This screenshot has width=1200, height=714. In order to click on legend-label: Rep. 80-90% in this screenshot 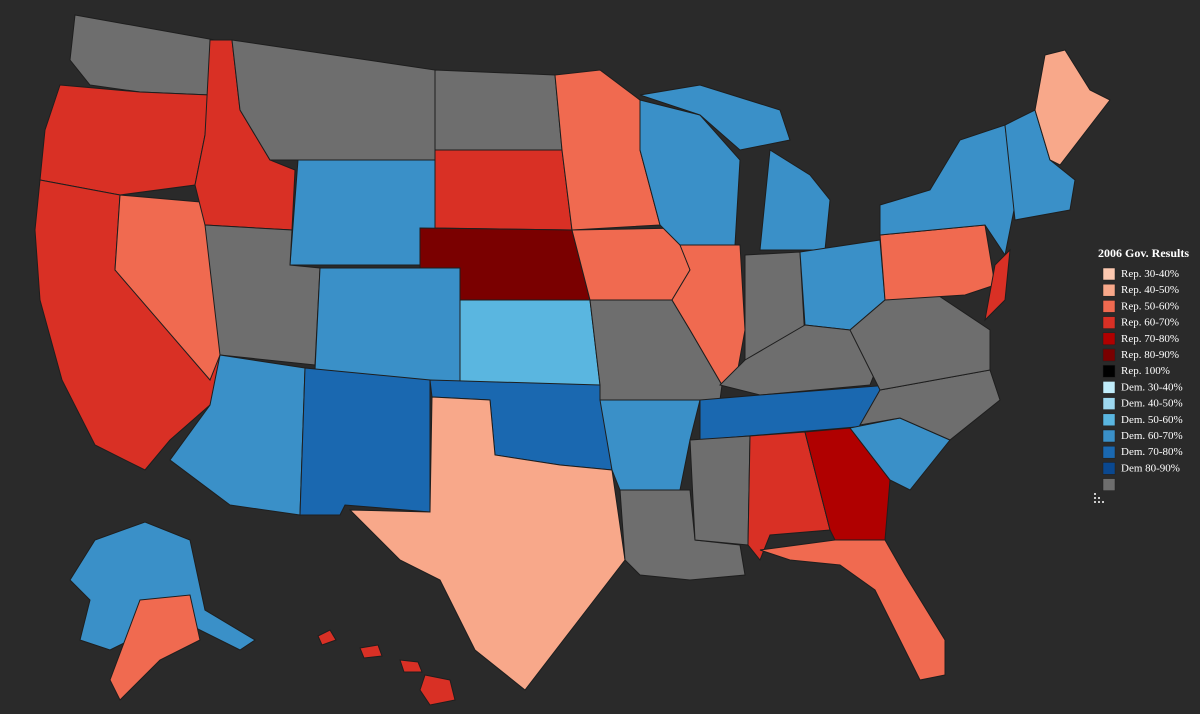, I will do `click(1150, 355)`.